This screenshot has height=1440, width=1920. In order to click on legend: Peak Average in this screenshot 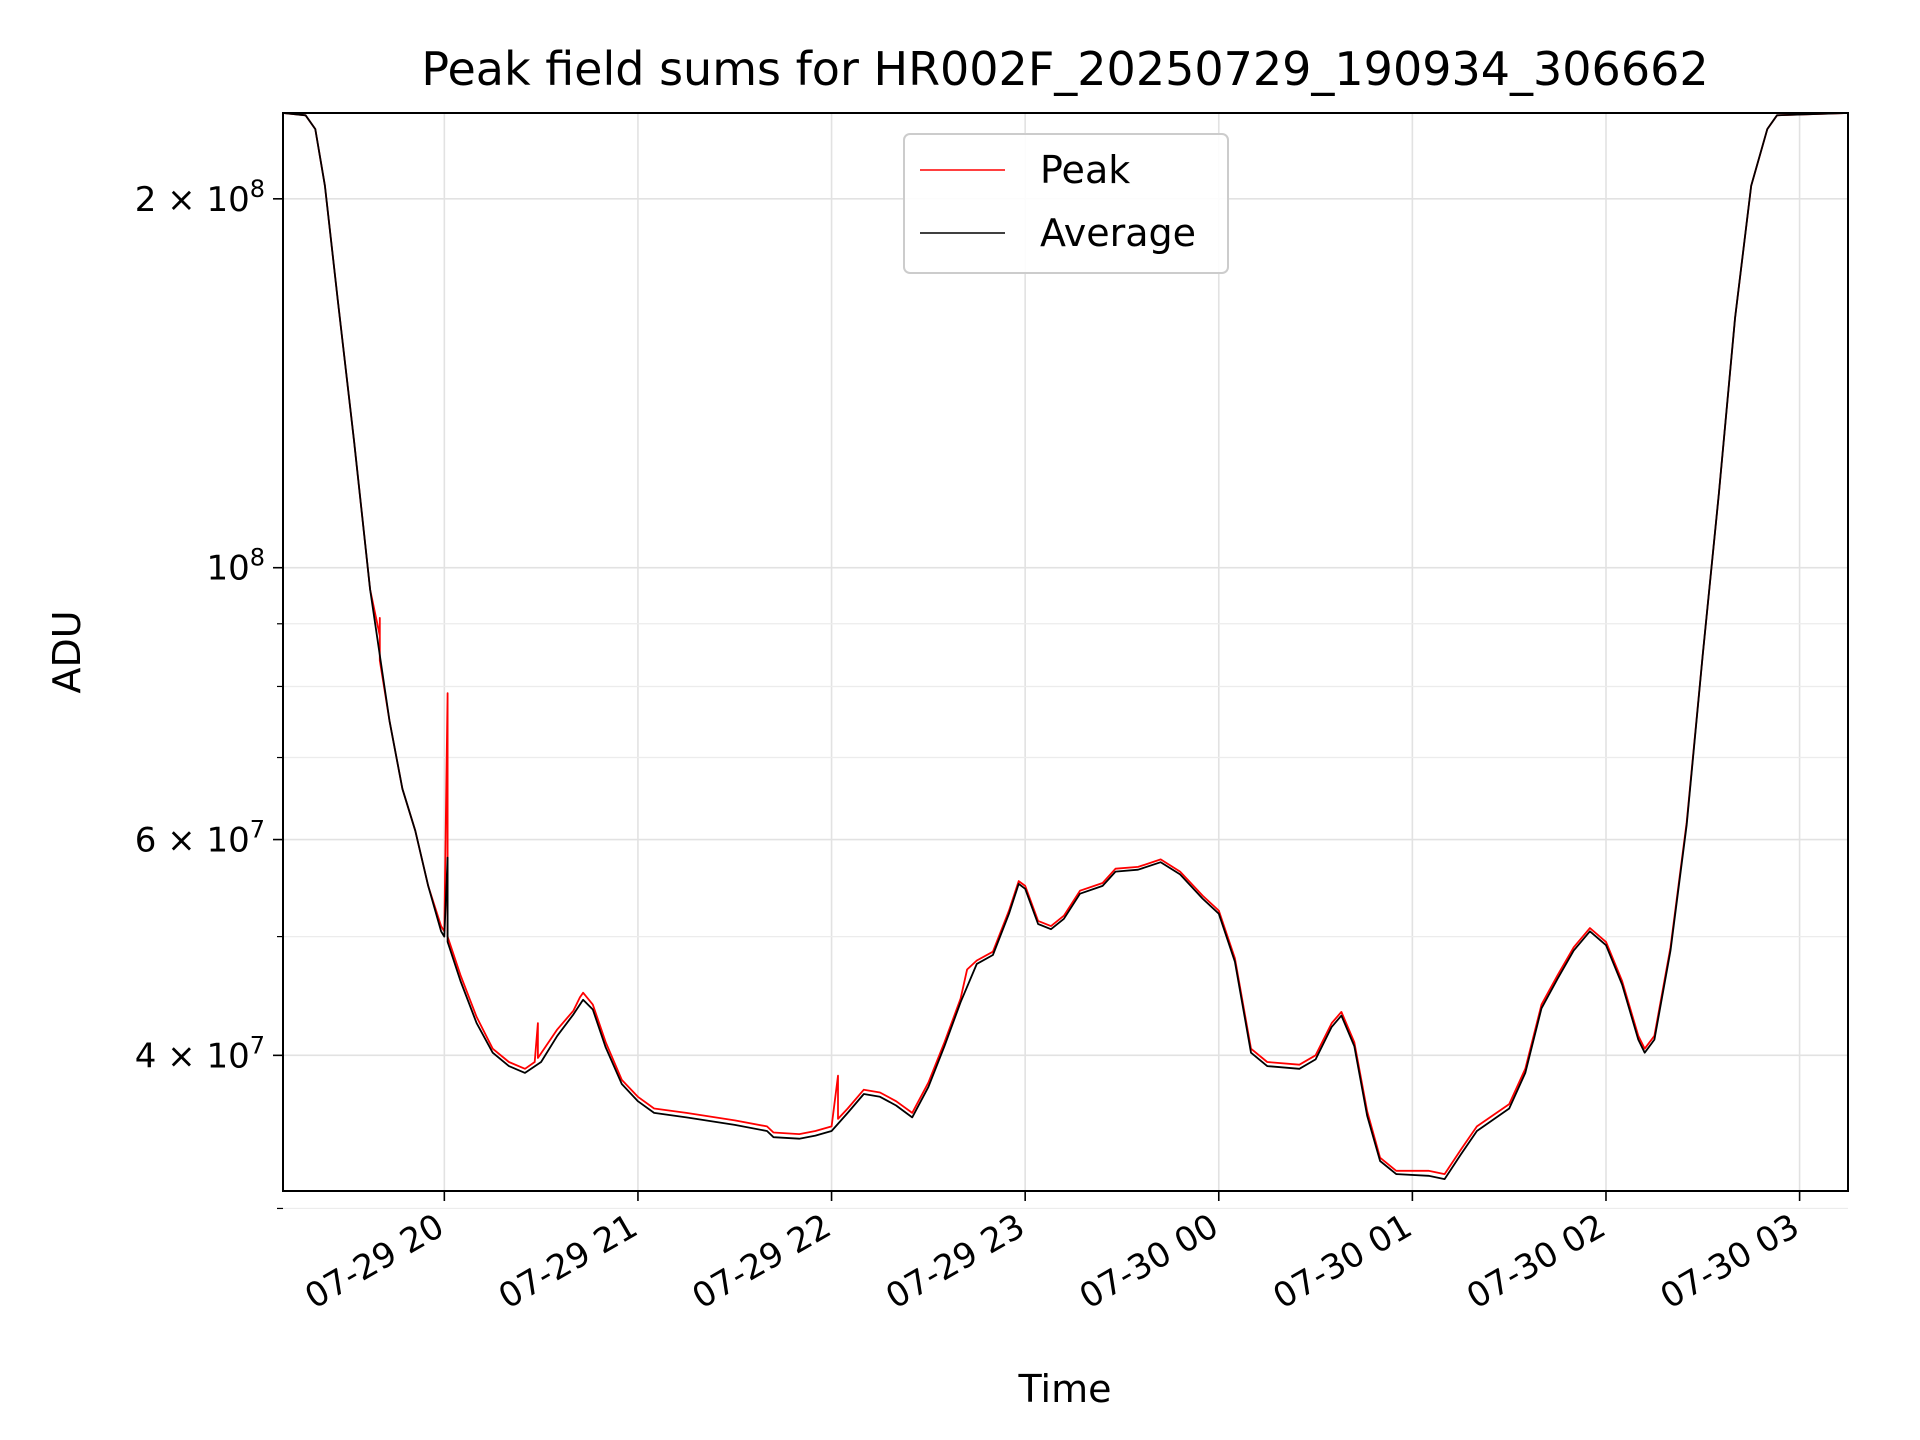, I will do `click(1066, 203)`.